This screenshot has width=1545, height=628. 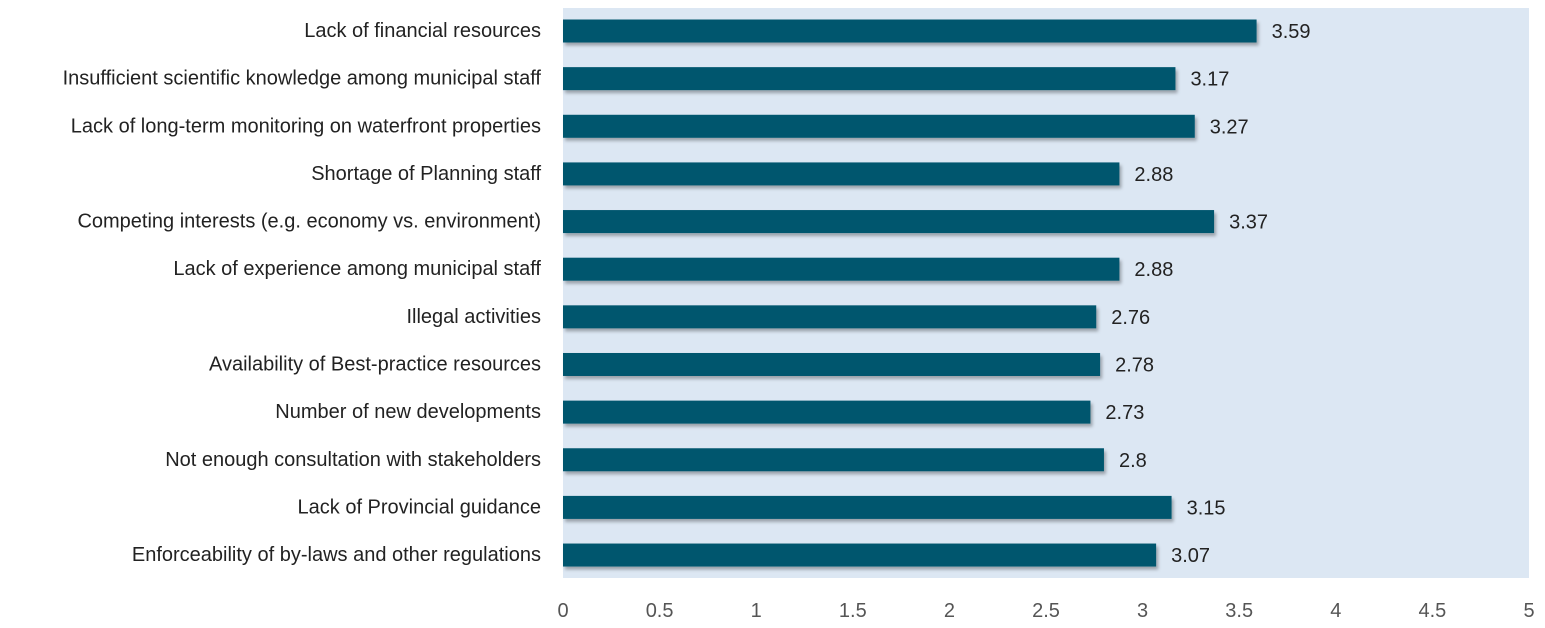 What do you see at coordinates (660, 611) in the screenshot?
I see `x-tick-label: 0.5` at bounding box center [660, 611].